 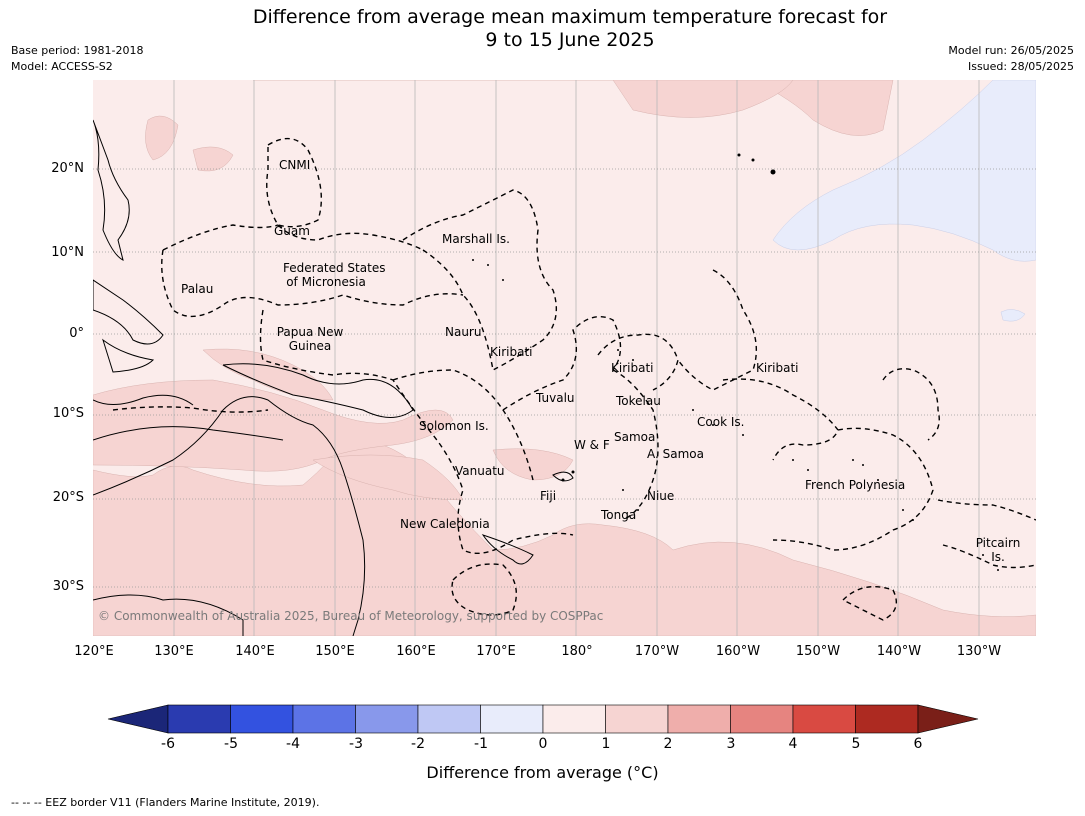 What do you see at coordinates (948, 719) in the screenshot?
I see `colorbar-extend-high` at bounding box center [948, 719].